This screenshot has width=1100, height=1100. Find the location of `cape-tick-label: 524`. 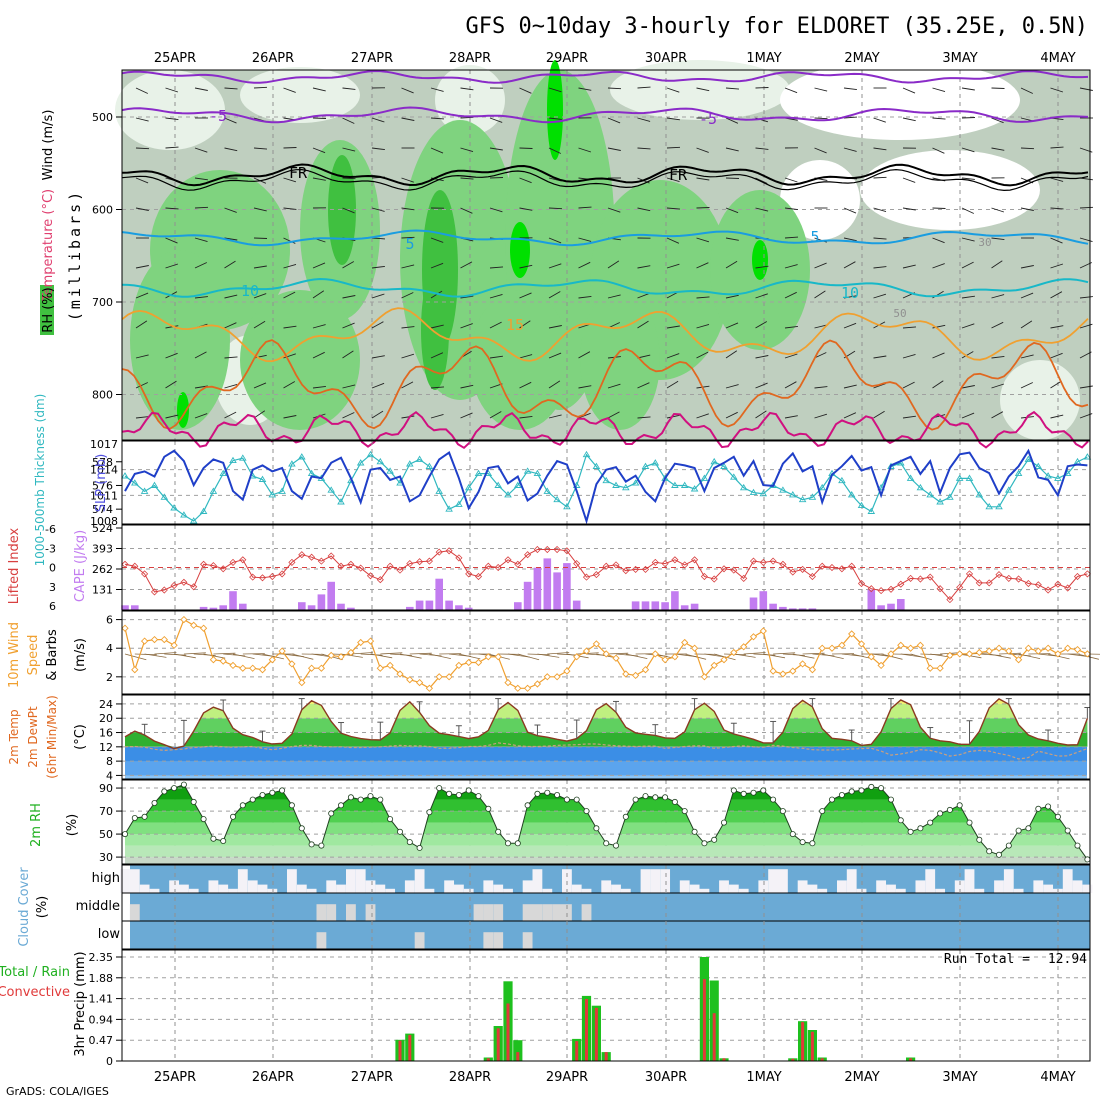

cape-tick-label: 524 is located at coordinates (102, 528).